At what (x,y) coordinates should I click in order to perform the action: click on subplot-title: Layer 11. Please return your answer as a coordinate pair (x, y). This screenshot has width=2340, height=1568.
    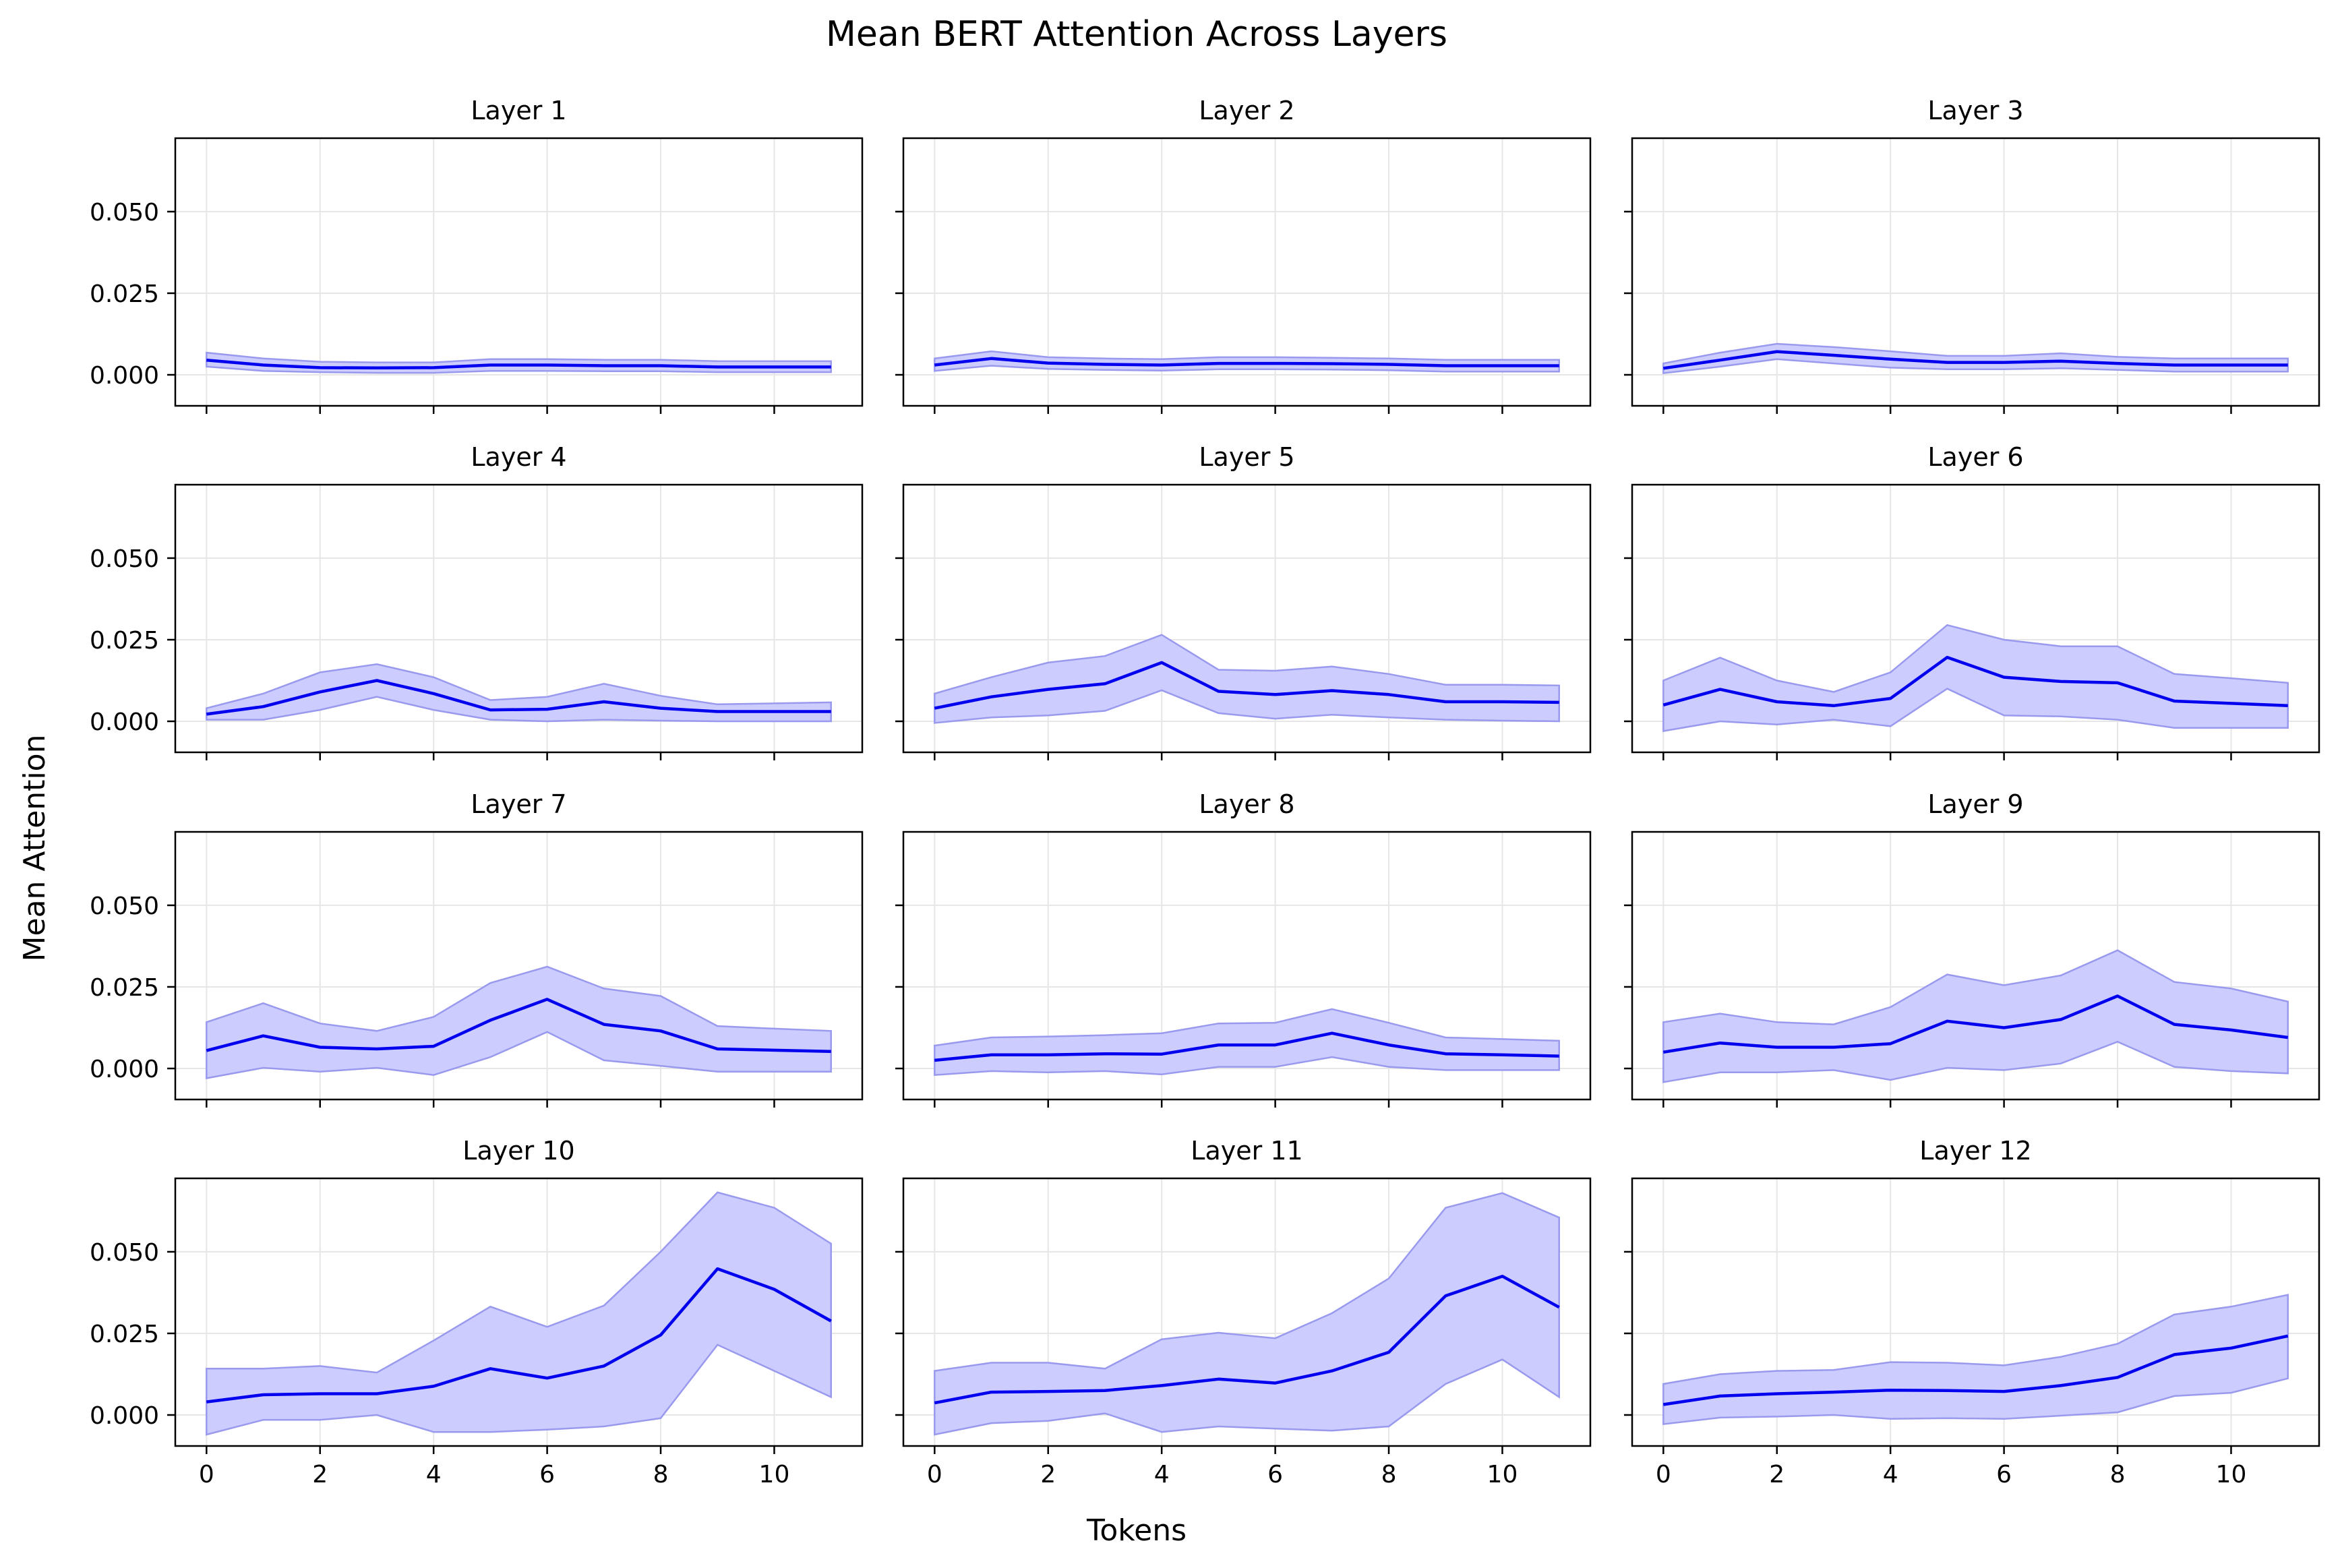
    Looking at the image, I should click on (1246, 1151).